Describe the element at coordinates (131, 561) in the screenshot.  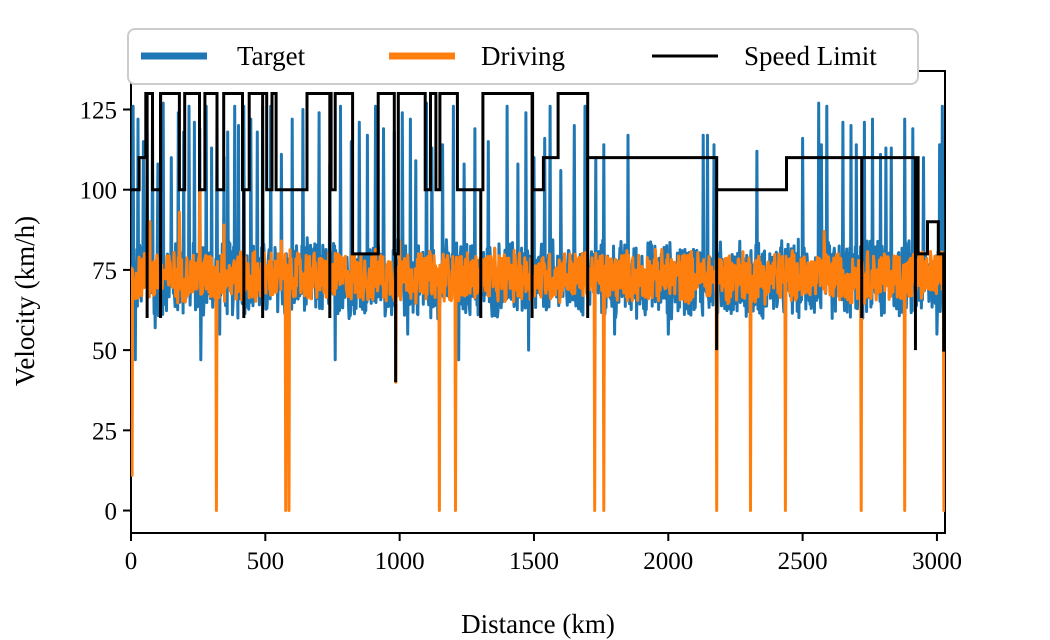
I see `x-tick-label: 0` at that location.